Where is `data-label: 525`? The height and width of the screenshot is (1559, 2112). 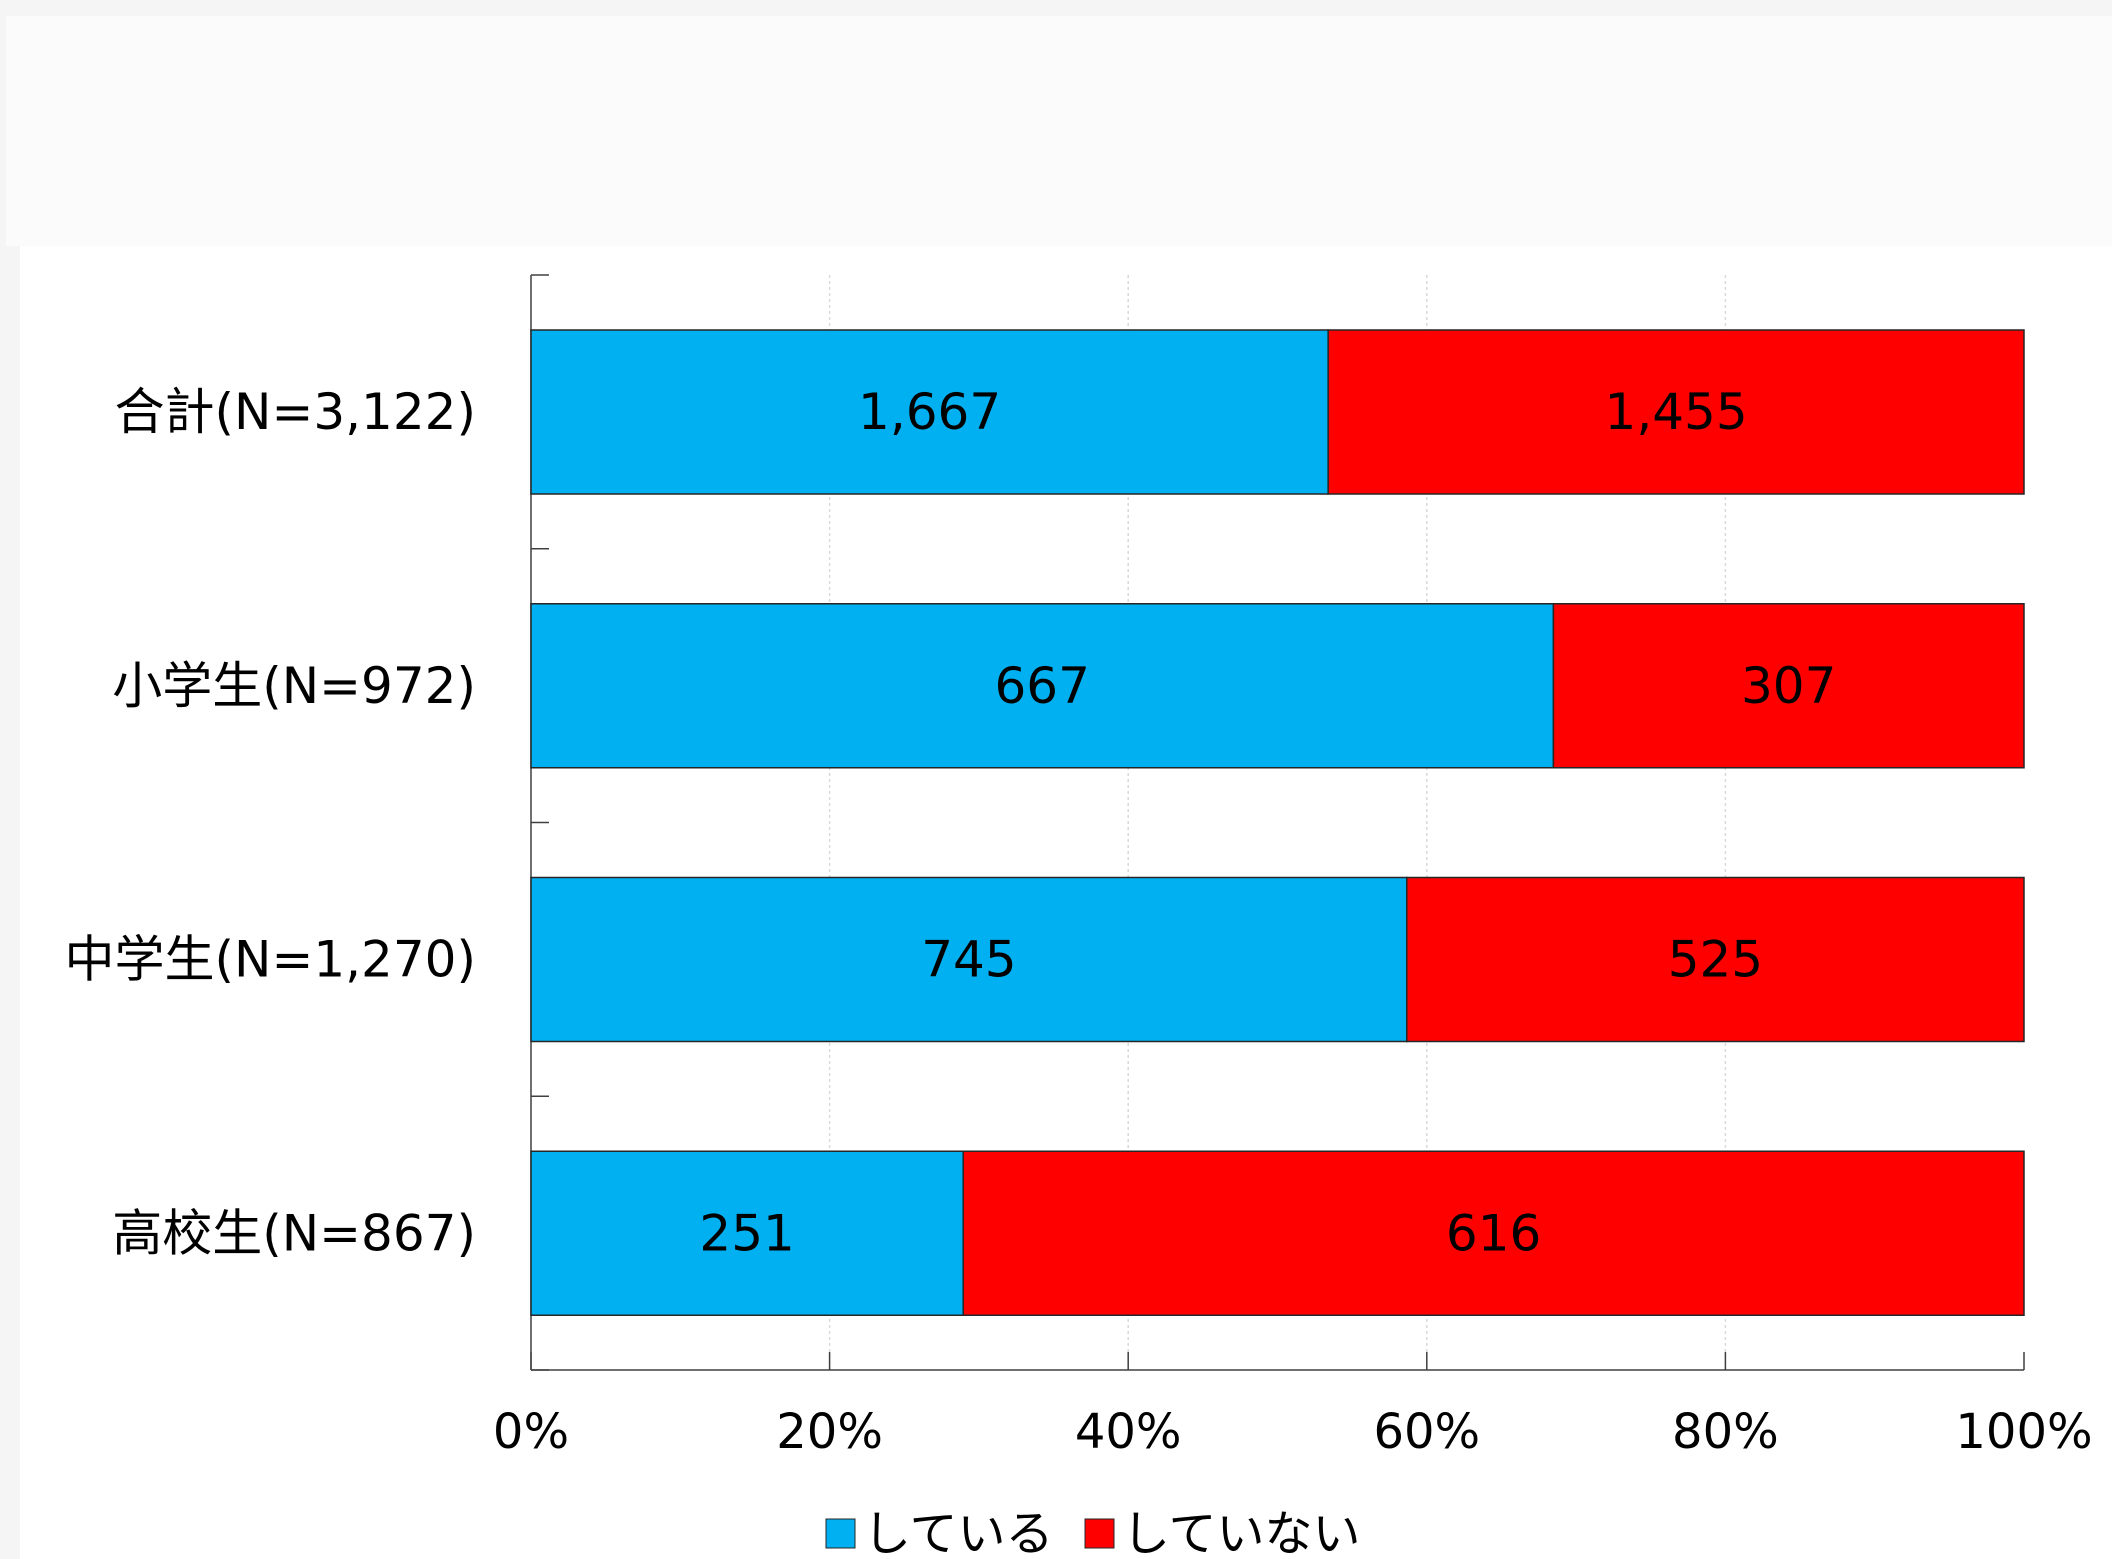
data-label: 525 is located at coordinates (1715, 960).